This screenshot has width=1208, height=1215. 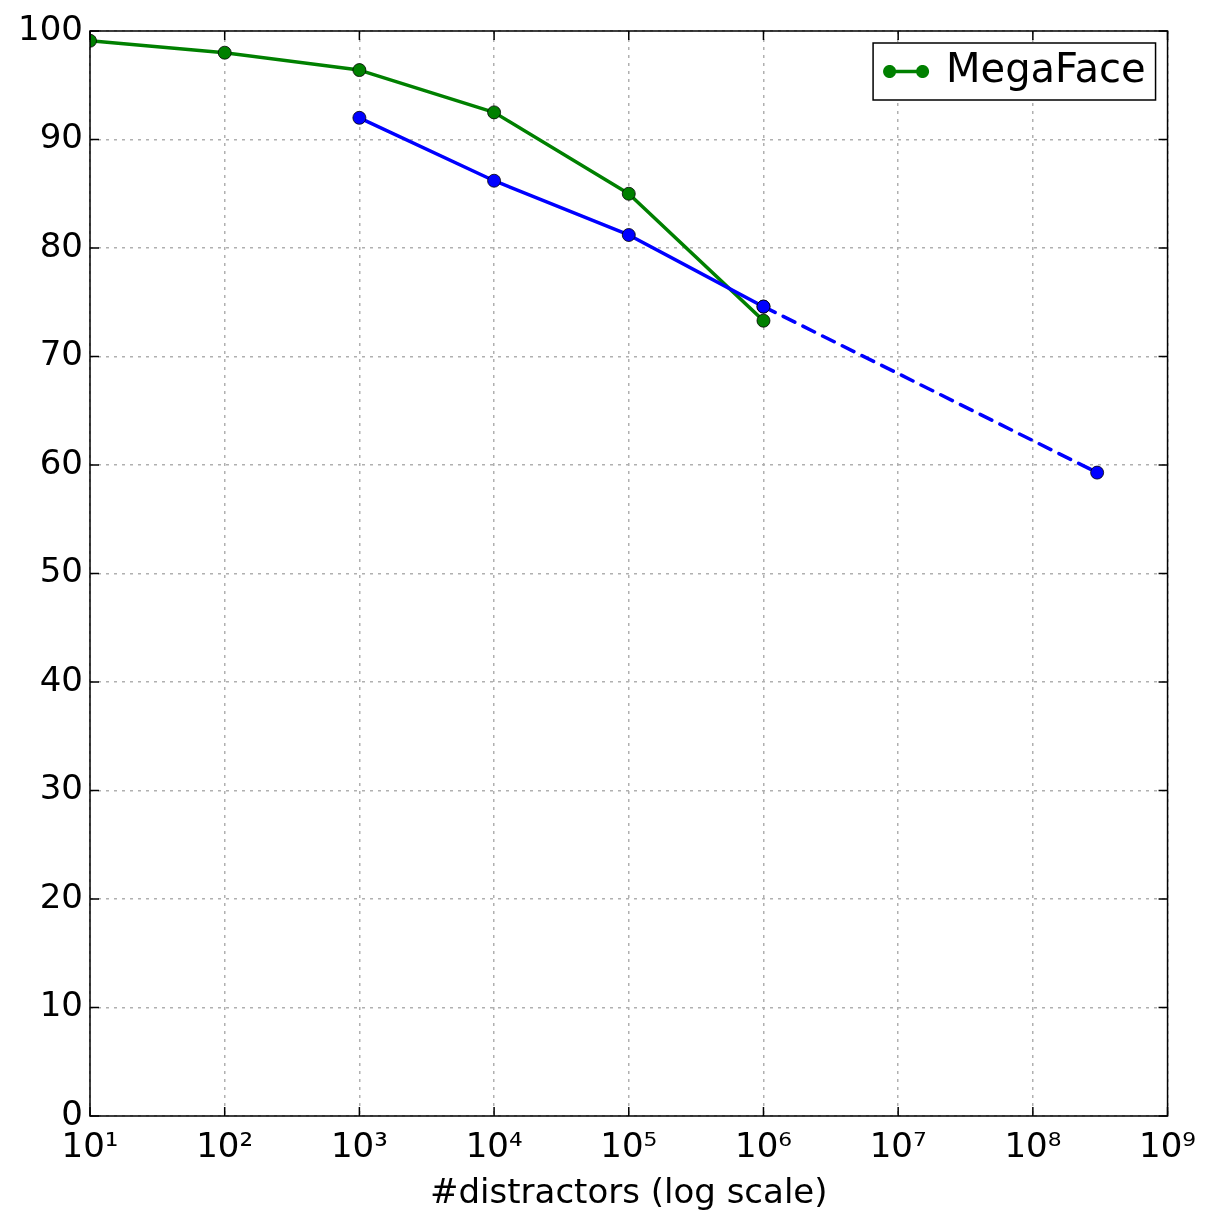 What do you see at coordinates (61, 1004) in the screenshot?
I see `y-tick-label: 10` at bounding box center [61, 1004].